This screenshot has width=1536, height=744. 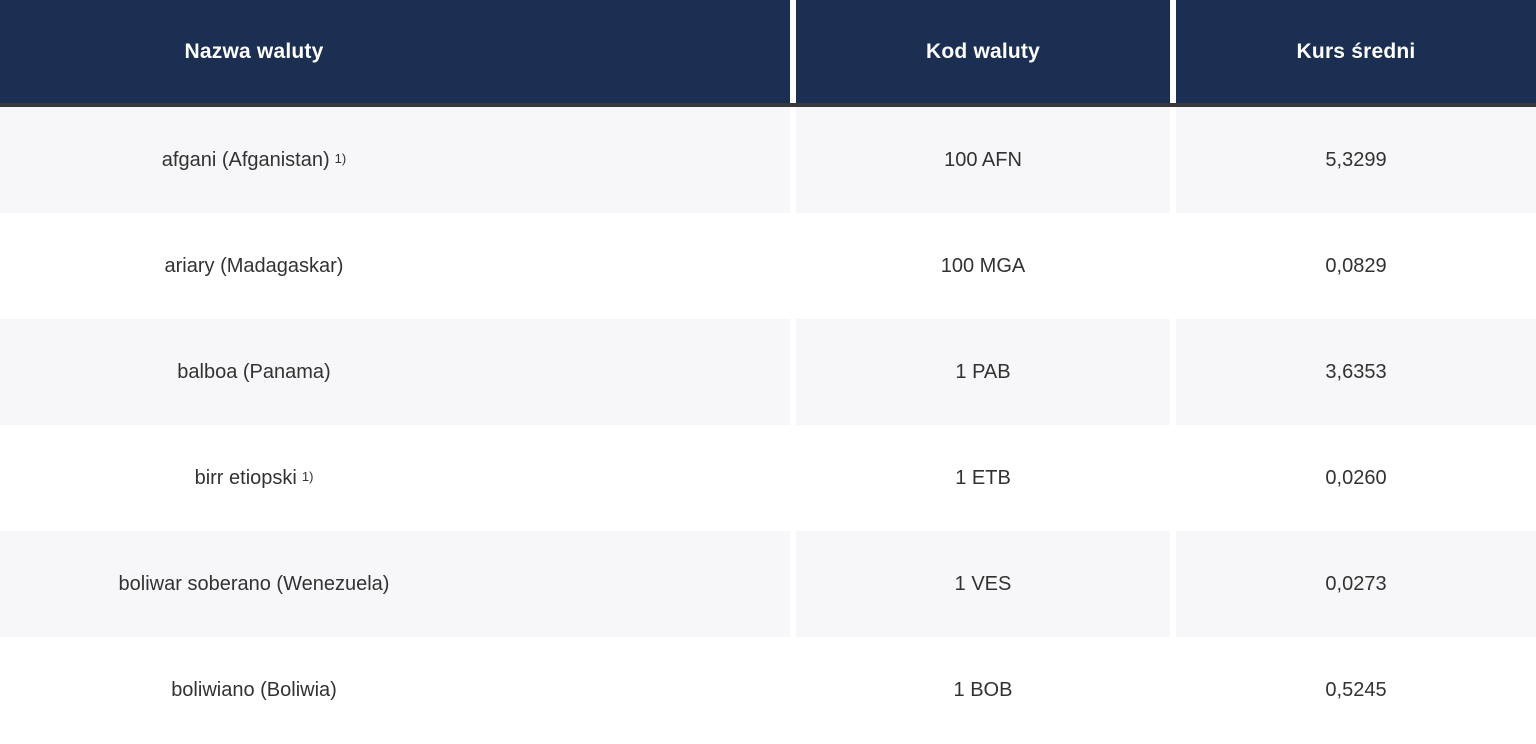 I want to click on average-rate: 0,0260, so click(x=1356, y=477).